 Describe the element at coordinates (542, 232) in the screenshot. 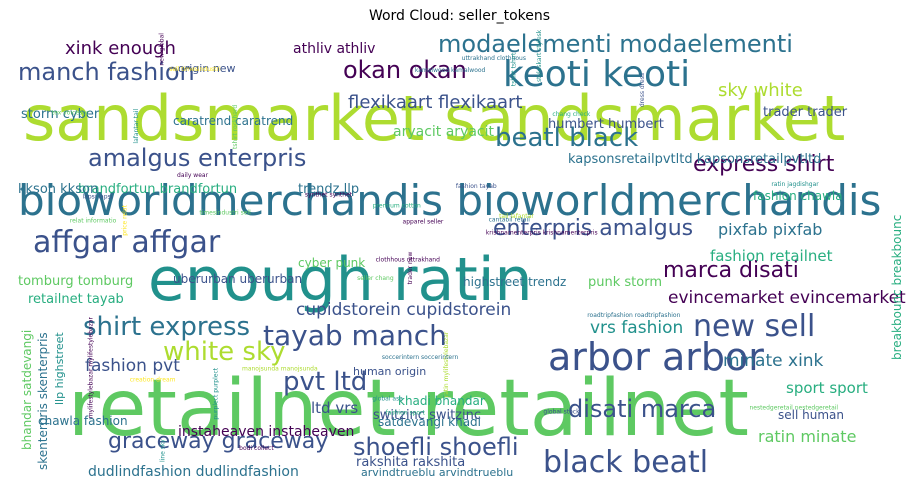

I see `word-krishnamenterpris-krishnamenterpris: krishnamenterpris krishnamenterpris` at that location.